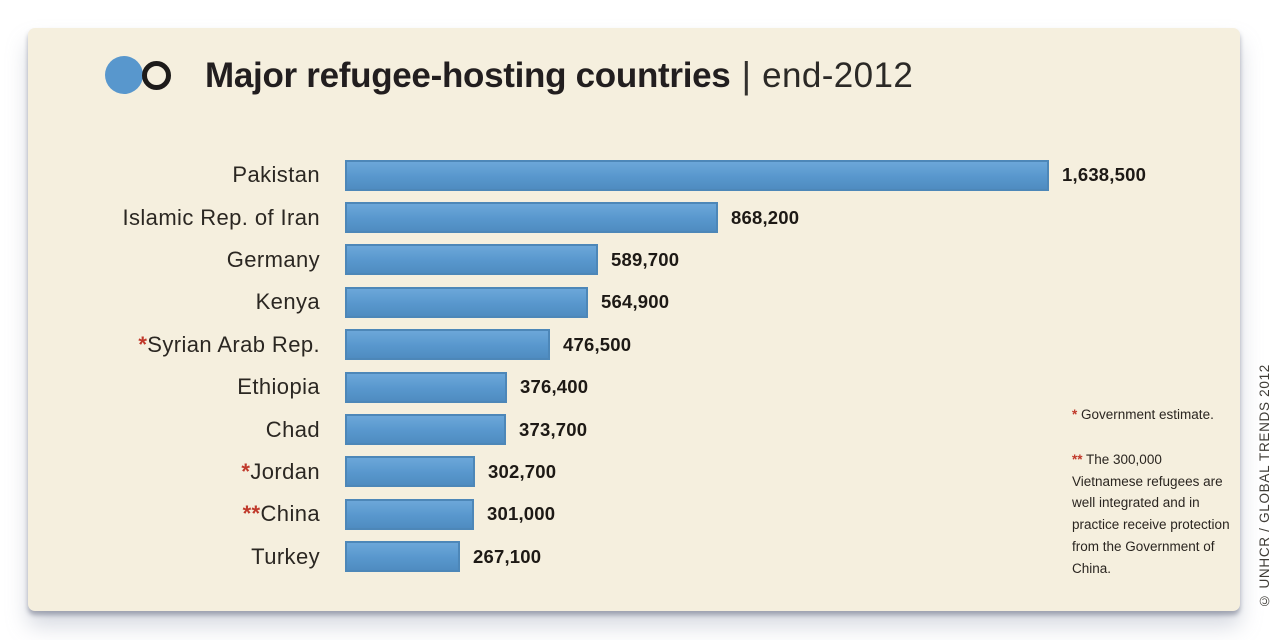 Image resolution: width=1280 pixels, height=640 pixels. I want to click on chart-row: Pakistan 1,638,500, so click(609, 175).